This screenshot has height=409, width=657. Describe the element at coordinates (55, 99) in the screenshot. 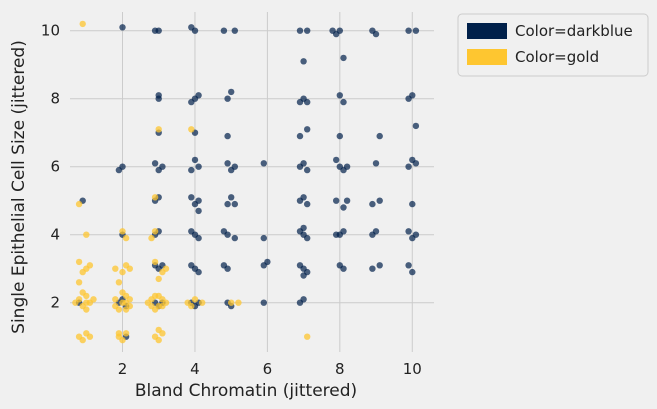

I see `y-tick-label: 8` at that location.